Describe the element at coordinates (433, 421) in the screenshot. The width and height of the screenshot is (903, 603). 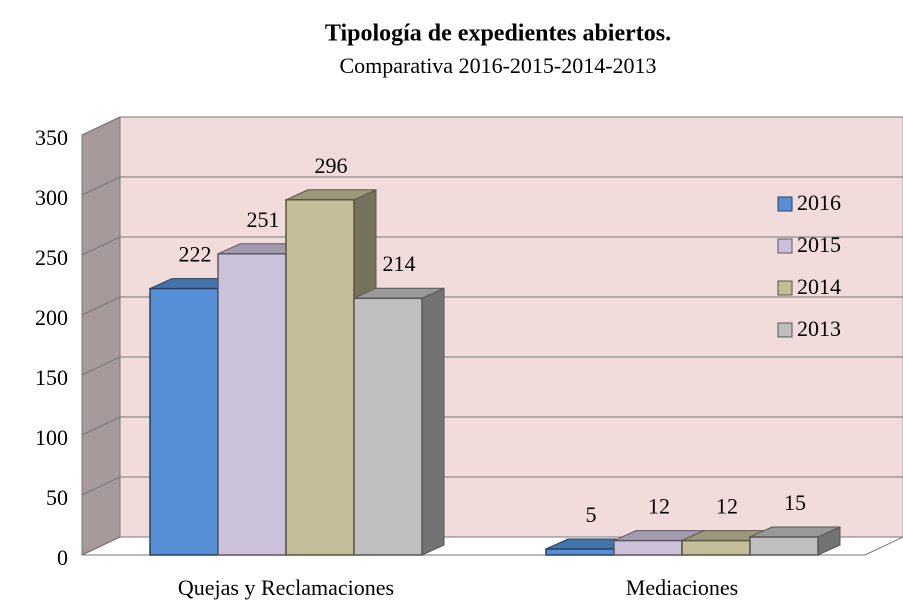
I see `bar-side` at that location.